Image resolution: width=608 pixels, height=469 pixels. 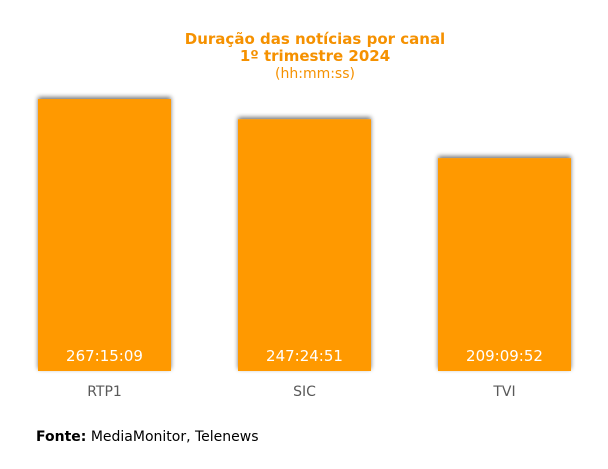 What do you see at coordinates (172, 437) in the screenshot?
I see `source-text: MediaMonitor, Telenews` at bounding box center [172, 437].